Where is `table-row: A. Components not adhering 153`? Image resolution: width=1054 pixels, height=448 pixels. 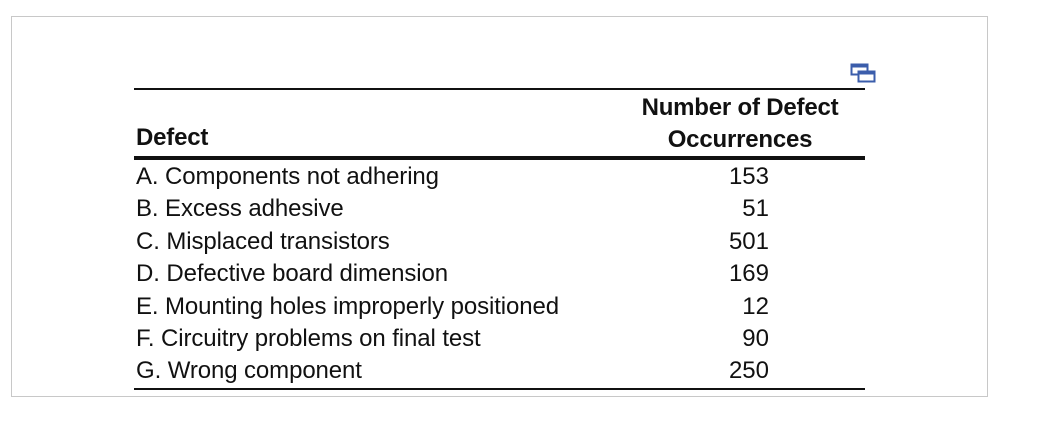
table-row: A. Components not adhering 153 is located at coordinates (499, 177).